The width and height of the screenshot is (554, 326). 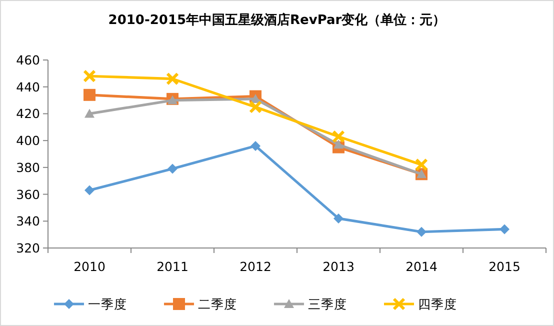 What do you see at coordinates (28, 221) in the screenshot?
I see `y-tick-label: 340` at bounding box center [28, 221].